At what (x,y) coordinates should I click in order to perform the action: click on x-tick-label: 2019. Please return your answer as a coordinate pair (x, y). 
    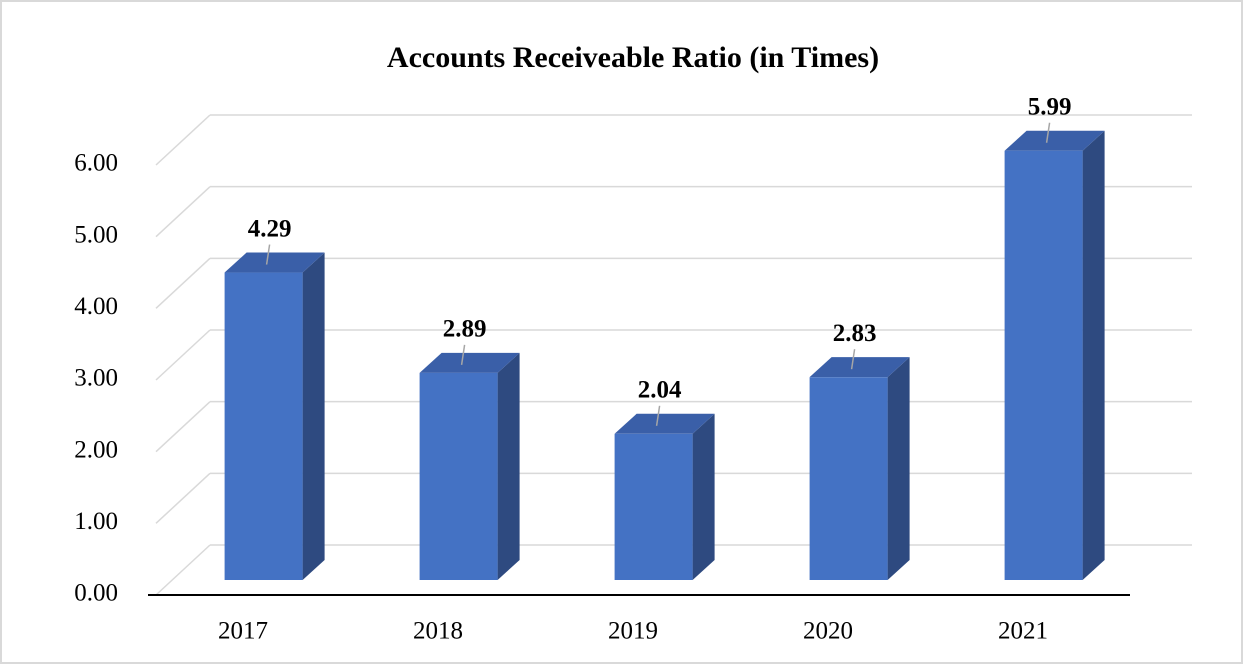
    Looking at the image, I should click on (633, 631).